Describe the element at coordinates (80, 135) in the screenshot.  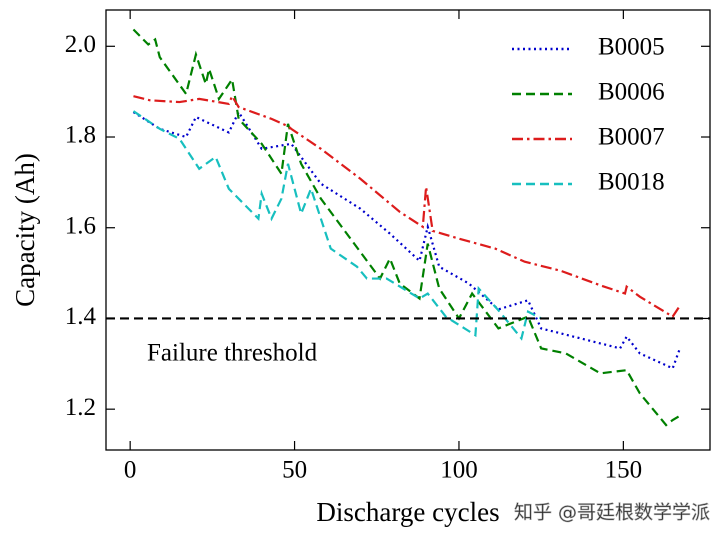
I see `y-tick-label: 1.8` at that location.